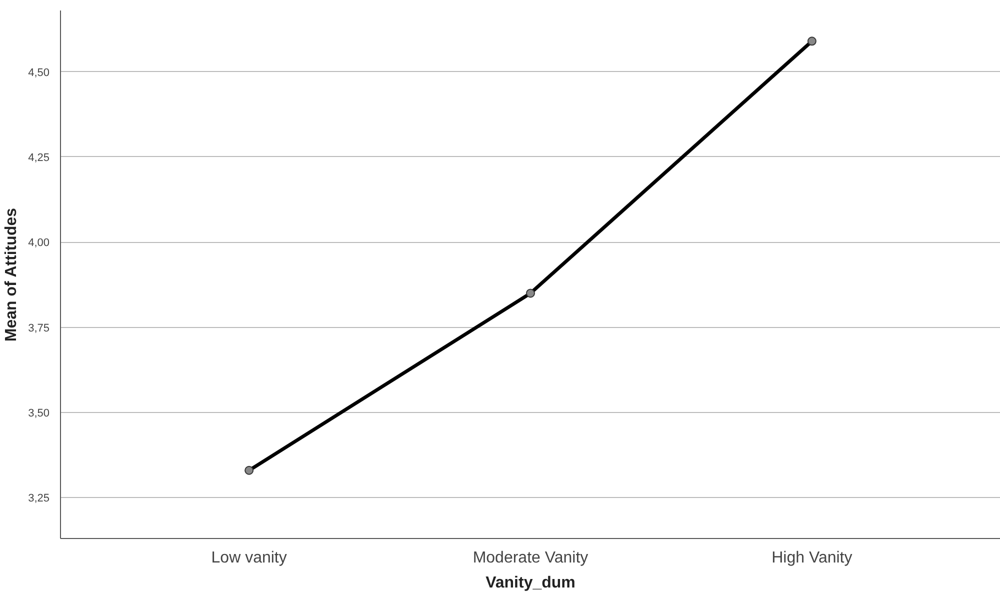 The width and height of the screenshot is (1000, 594). I want to click on y-tick-label: 3,50, so click(39, 413).